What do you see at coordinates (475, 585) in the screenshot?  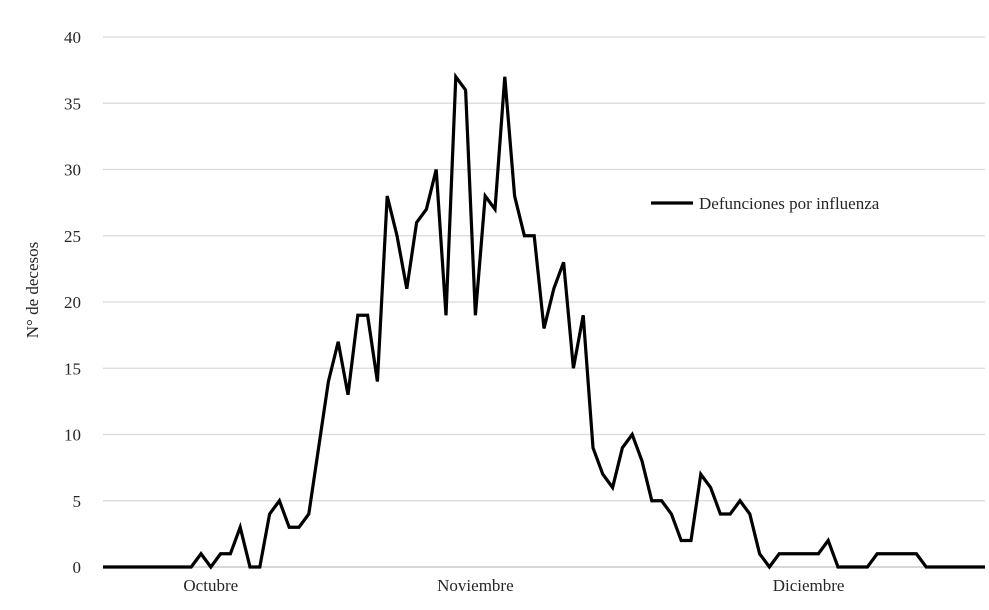 I see `x-tick-label-noviembre: Noviembre` at bounding box center [475, 585].